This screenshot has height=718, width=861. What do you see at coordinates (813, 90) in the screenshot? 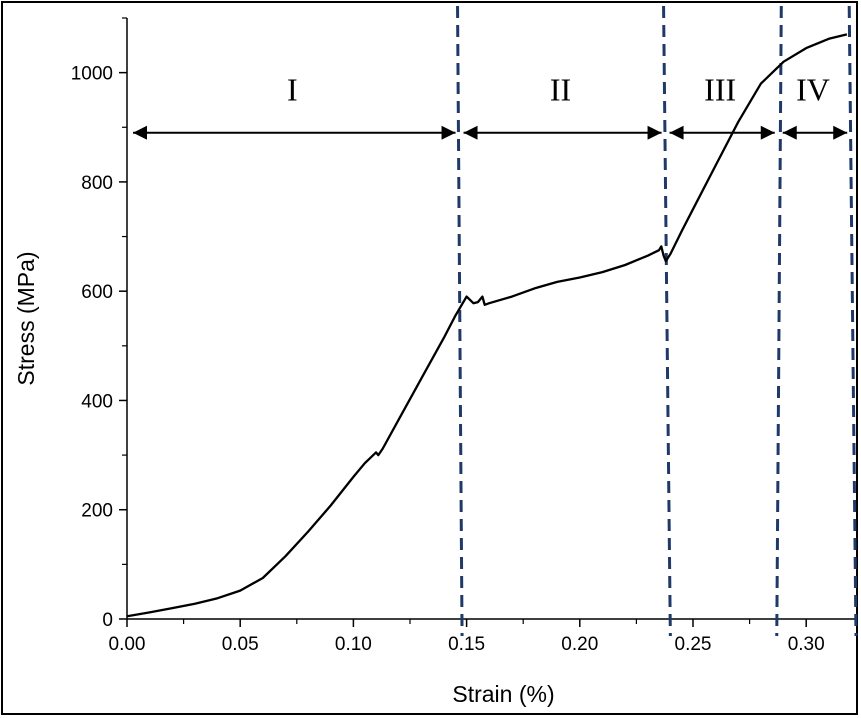
I see `region-label: IV` at bounding box center [813, 90].